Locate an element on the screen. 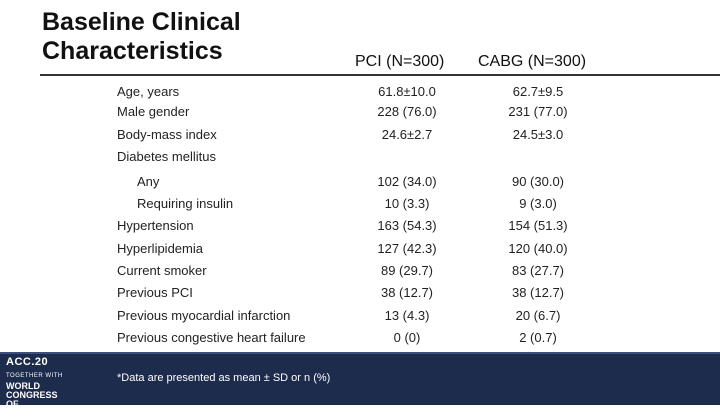 Image resolution: width=720 pixels, height=418 pixels. cabg-value: 2 (0.7) is located at coordinates (538, 337).